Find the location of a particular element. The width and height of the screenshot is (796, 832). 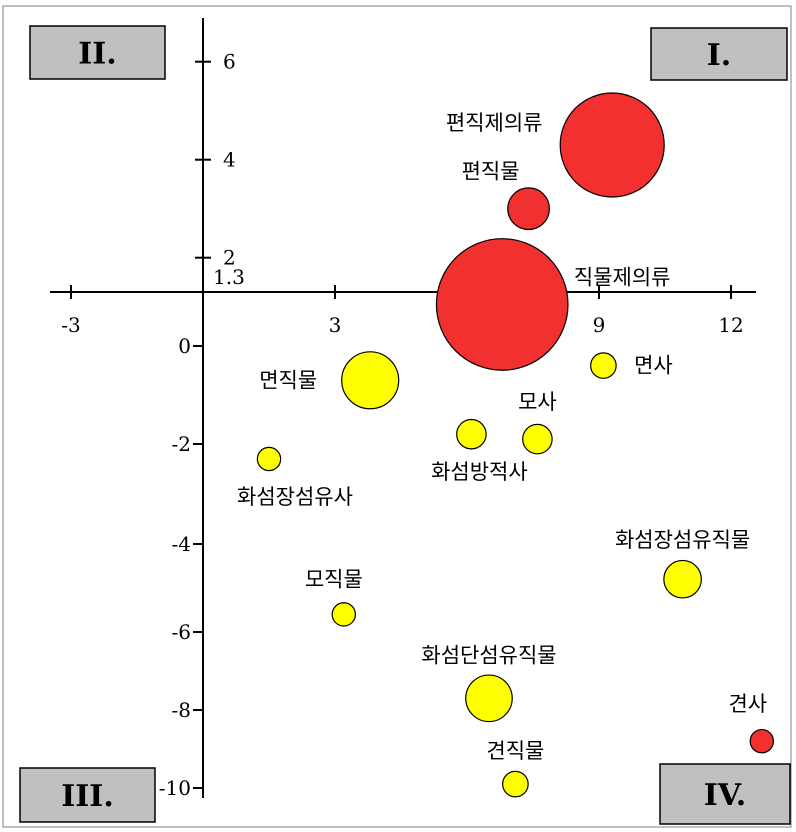

x-tick-label: 12 is located at coordinates (730, 325).